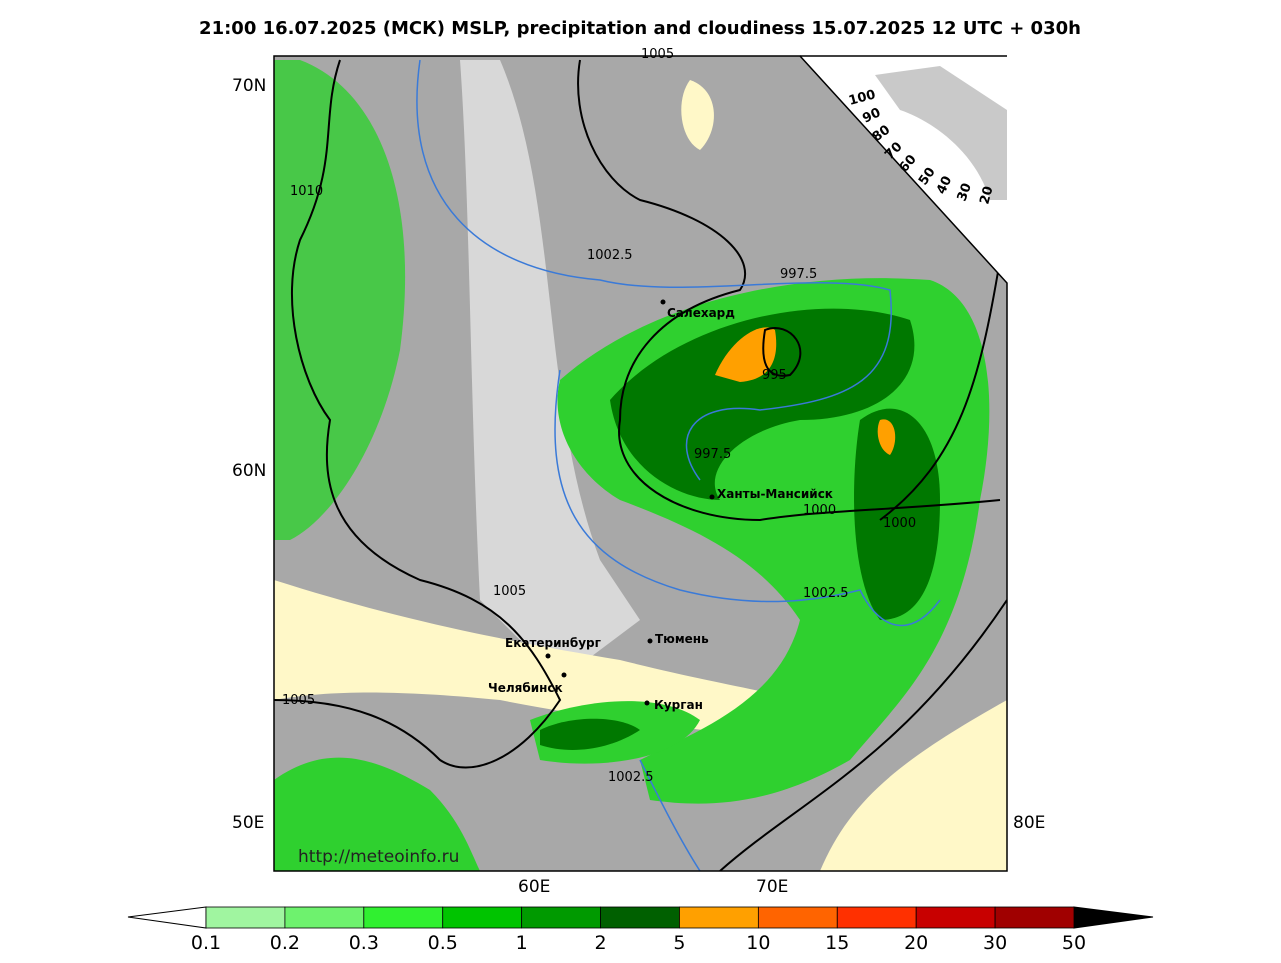  Describe the element at coordinates (986, 195) in the screenshot. I see `cloud-label: 20` at that location.